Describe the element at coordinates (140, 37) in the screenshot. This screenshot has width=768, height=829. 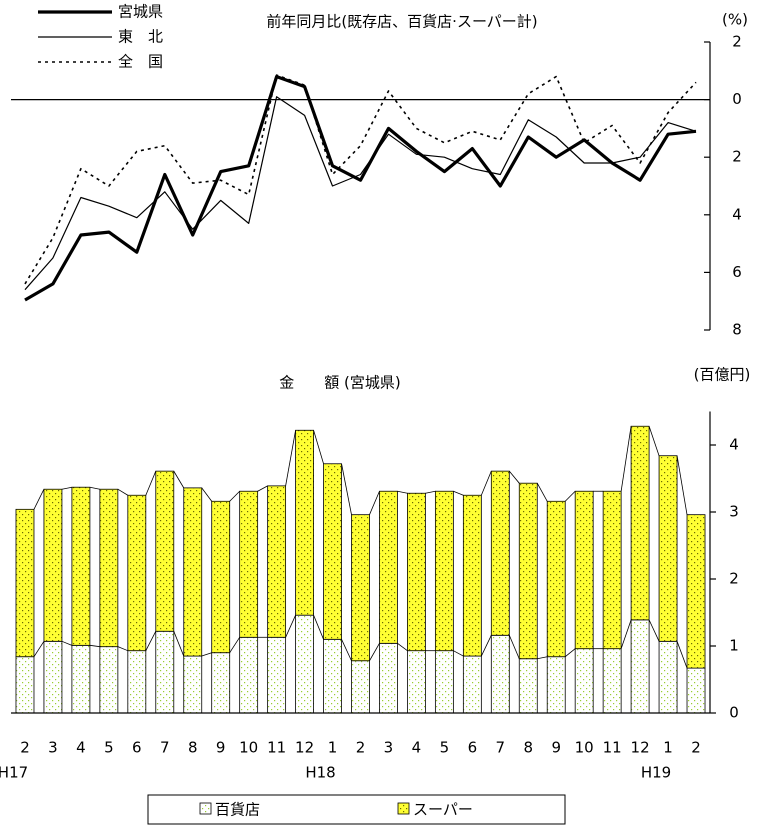
I see `legend-label: 東 北` at that location.